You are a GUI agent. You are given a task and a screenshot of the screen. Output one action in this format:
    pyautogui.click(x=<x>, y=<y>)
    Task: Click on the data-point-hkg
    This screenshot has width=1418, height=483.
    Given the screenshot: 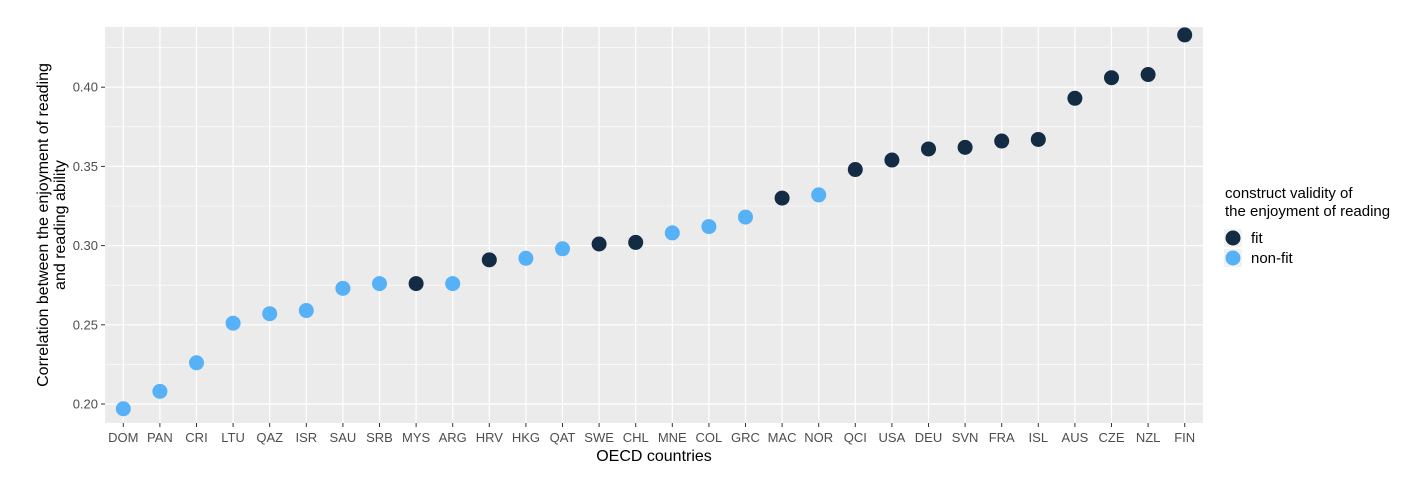 What is the action you would take?
    pyautogui.click(x=526, y=258)
    